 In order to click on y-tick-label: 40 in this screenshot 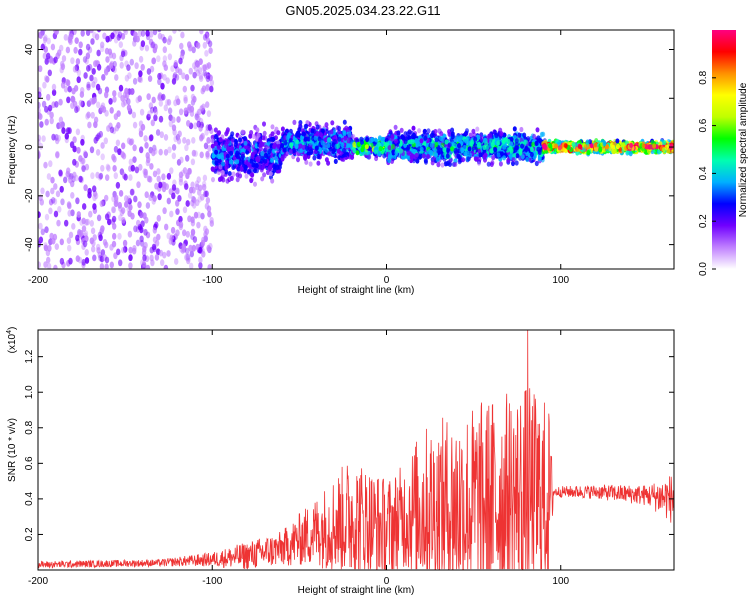, I will do `click(29, 50)`.